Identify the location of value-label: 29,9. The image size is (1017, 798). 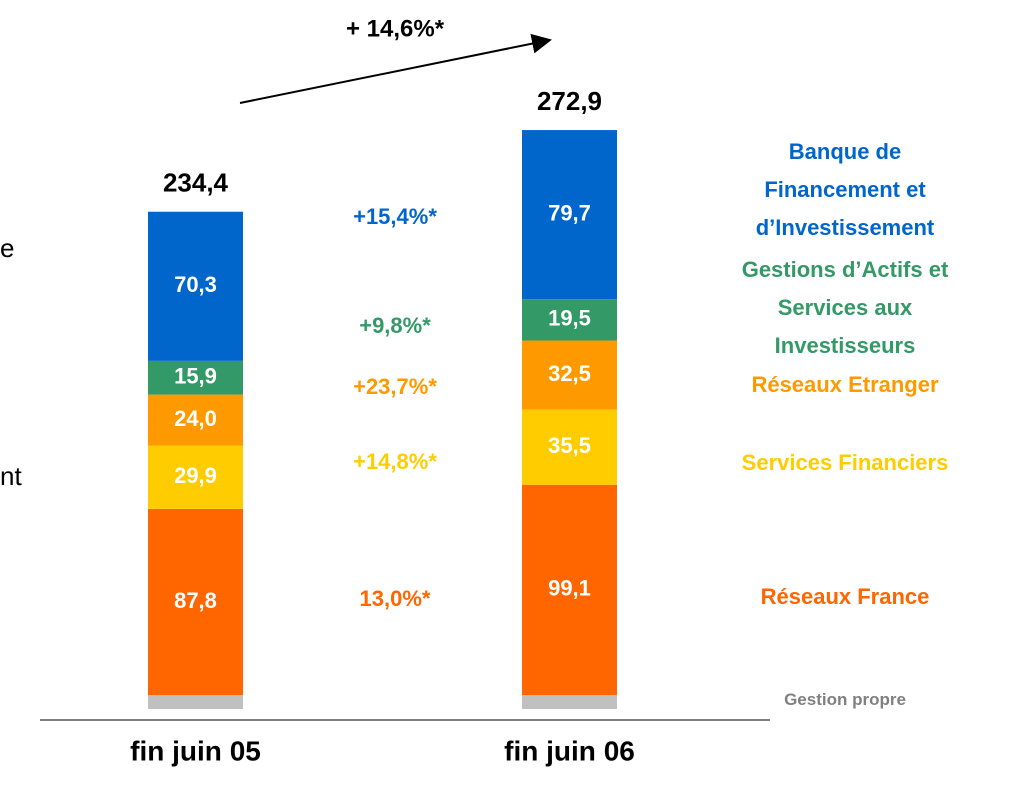
(195, 475).